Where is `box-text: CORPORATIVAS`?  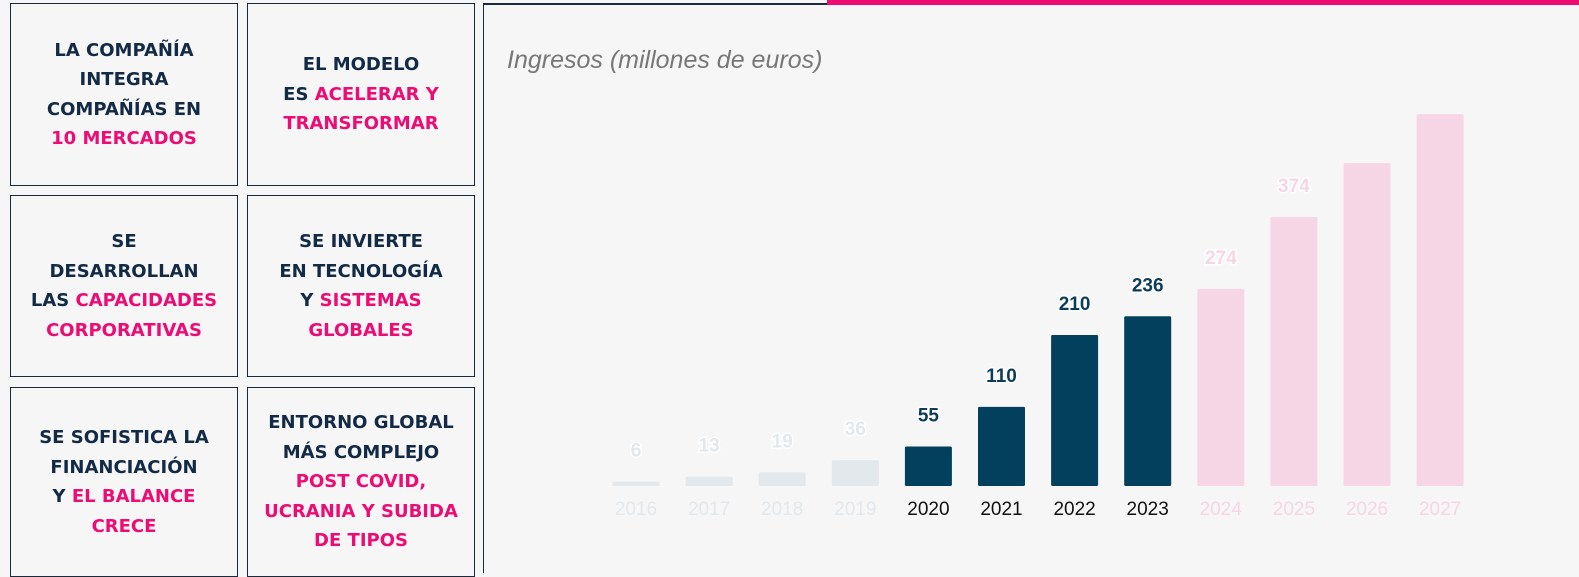
box-text: CORPORATIVAS is located at coordinates (124, 330).